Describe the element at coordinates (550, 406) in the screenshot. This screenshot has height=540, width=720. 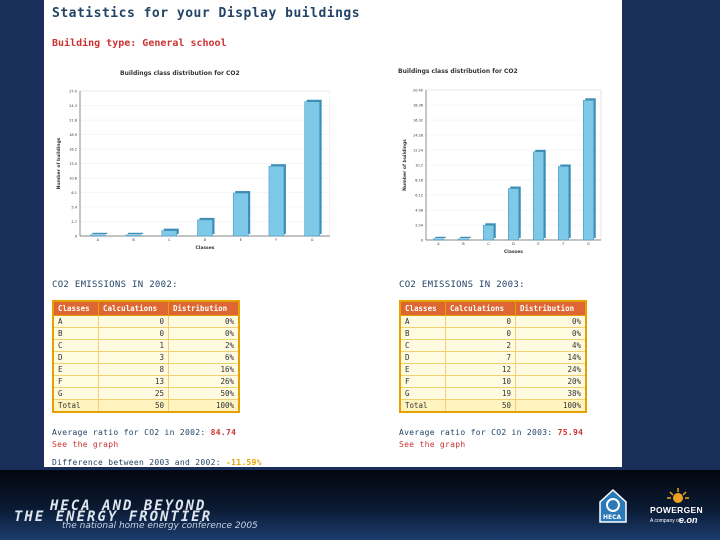
I see `table-cell: 100%` at that location.